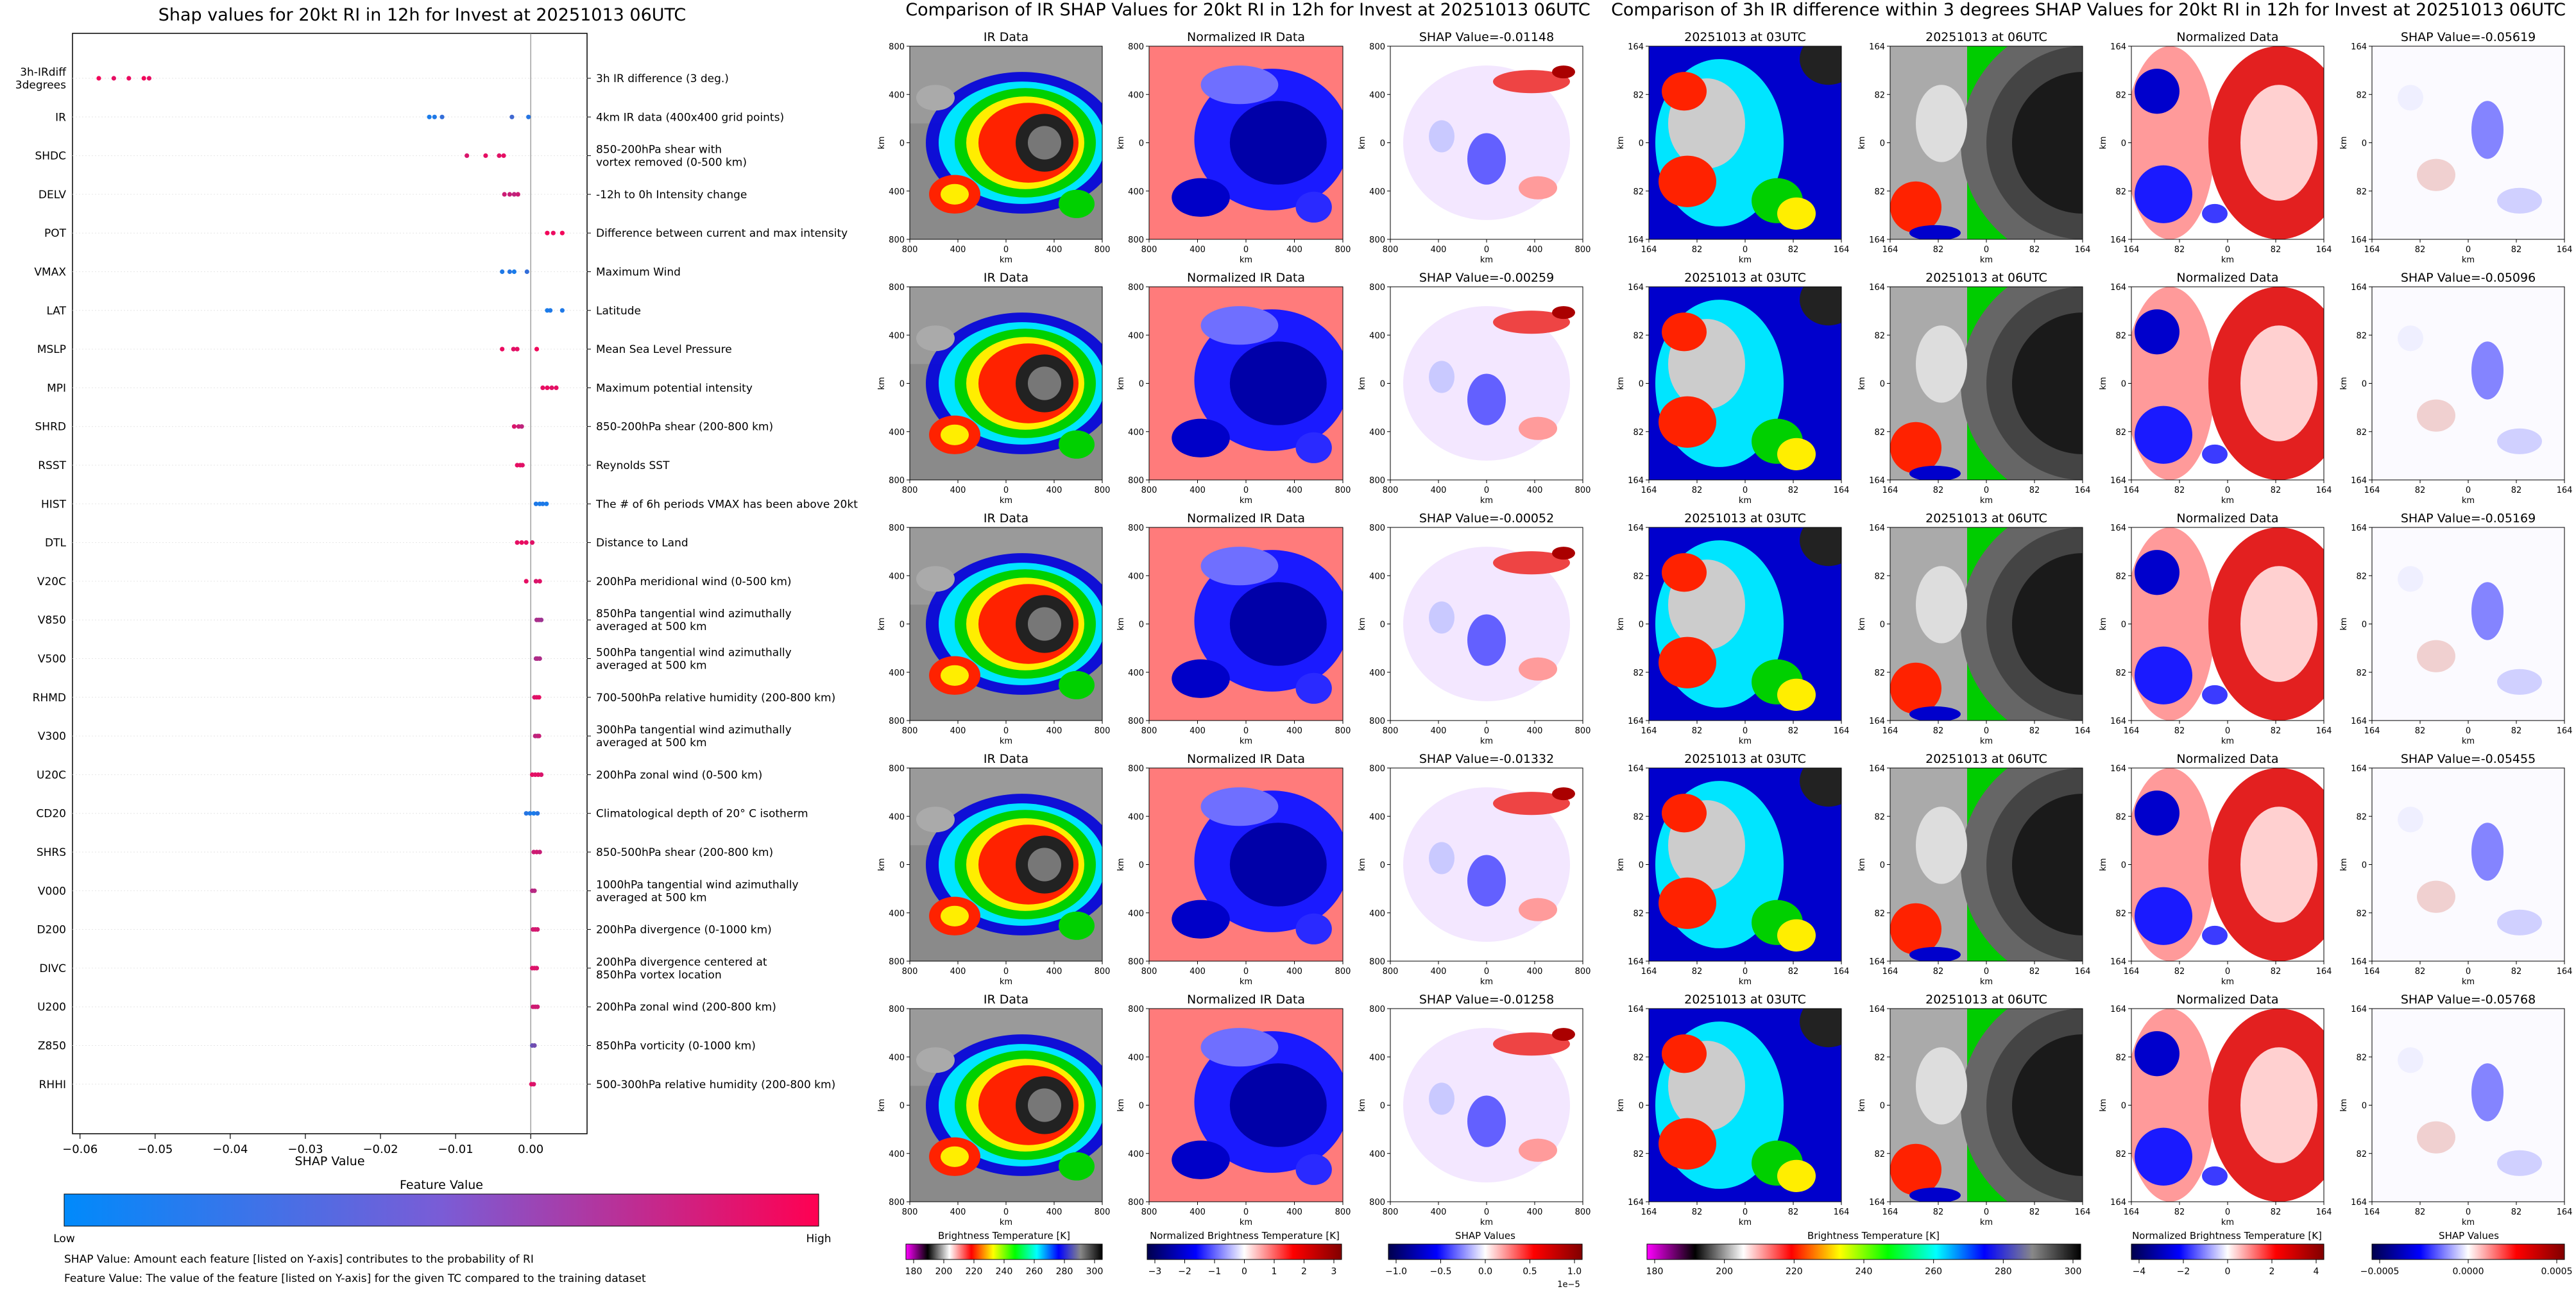 This screenshot has width=2576, height=1289. What do you see at coordinates (55, 234) in the screenshot?
I see `feature-label: POT` at bounding box center [55, 234].